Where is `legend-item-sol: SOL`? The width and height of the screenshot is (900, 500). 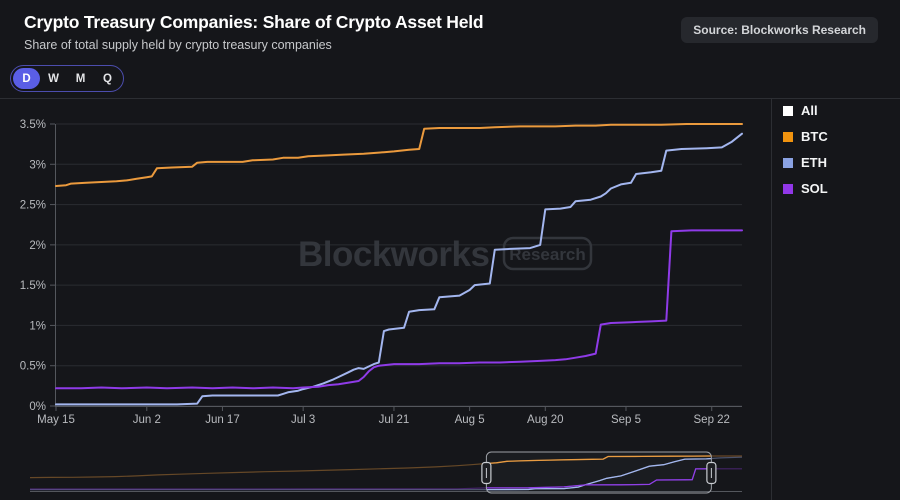
legend-item-sol: SOL is located at coordinates (805, 188).